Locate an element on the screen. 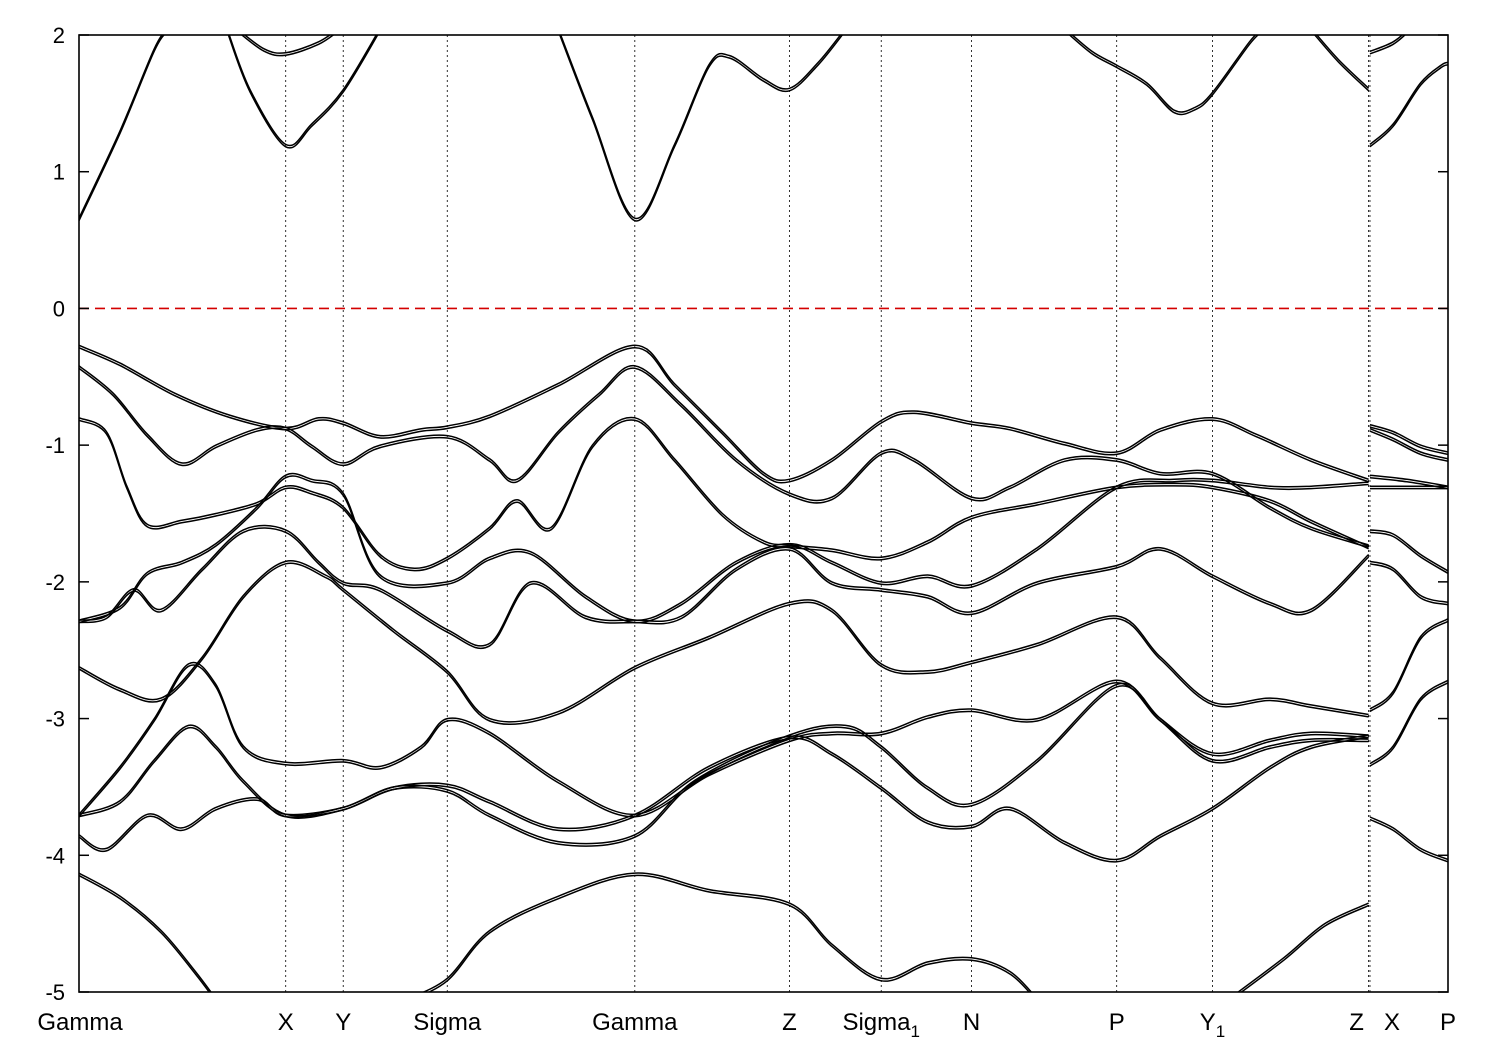 This screenshot has height=1050, width=1500. xtick-label-9: Y1 is located at coordinates (1212, 1025).